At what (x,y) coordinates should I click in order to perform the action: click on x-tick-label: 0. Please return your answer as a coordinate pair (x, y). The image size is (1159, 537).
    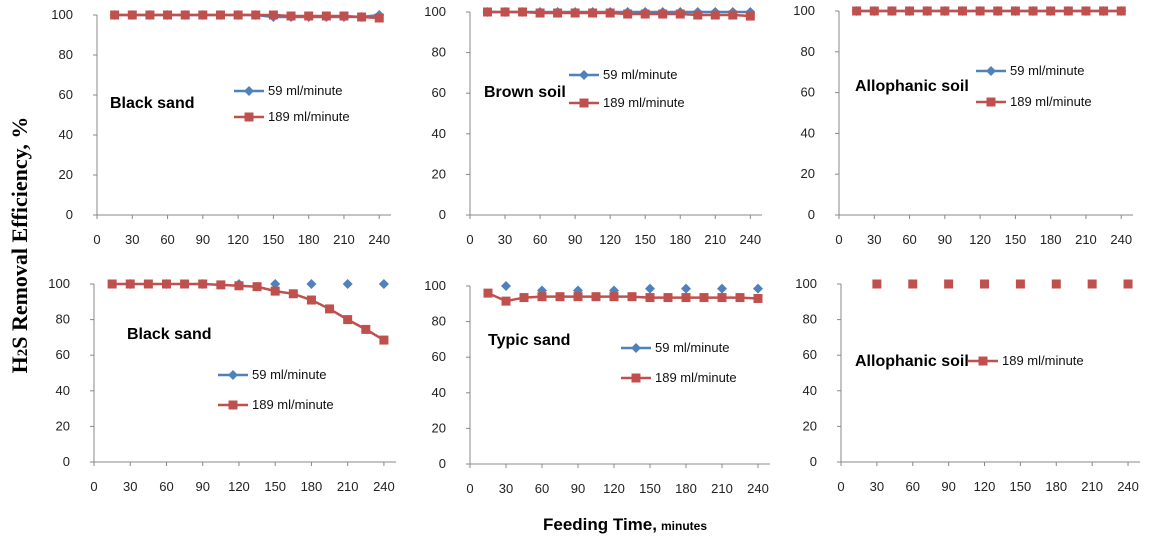
    Looking at the image, I should click on (93, 486).